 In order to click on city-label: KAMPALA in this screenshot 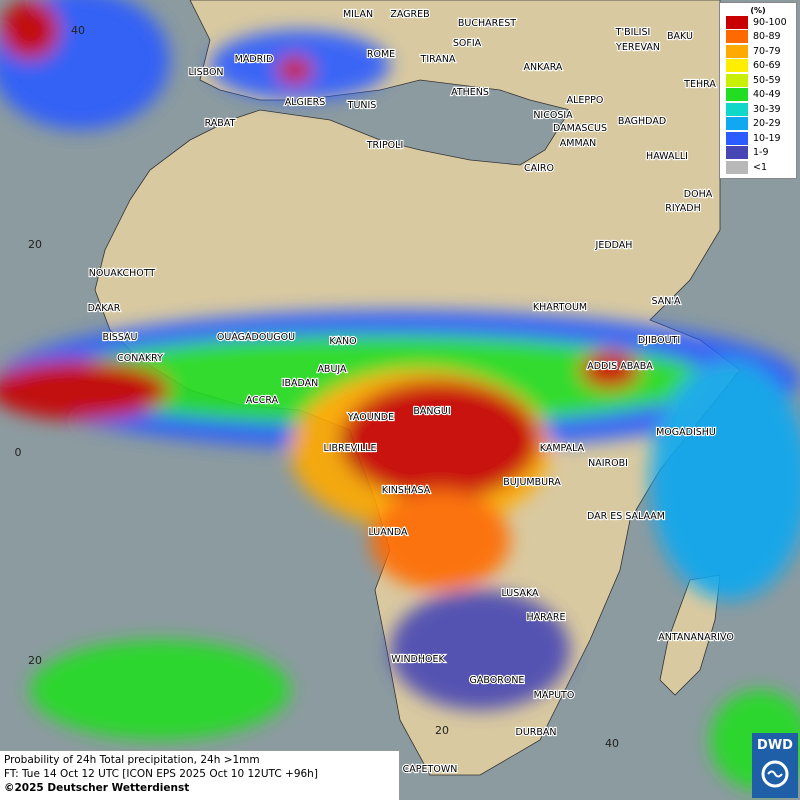, I will do `click(562, 448)`.